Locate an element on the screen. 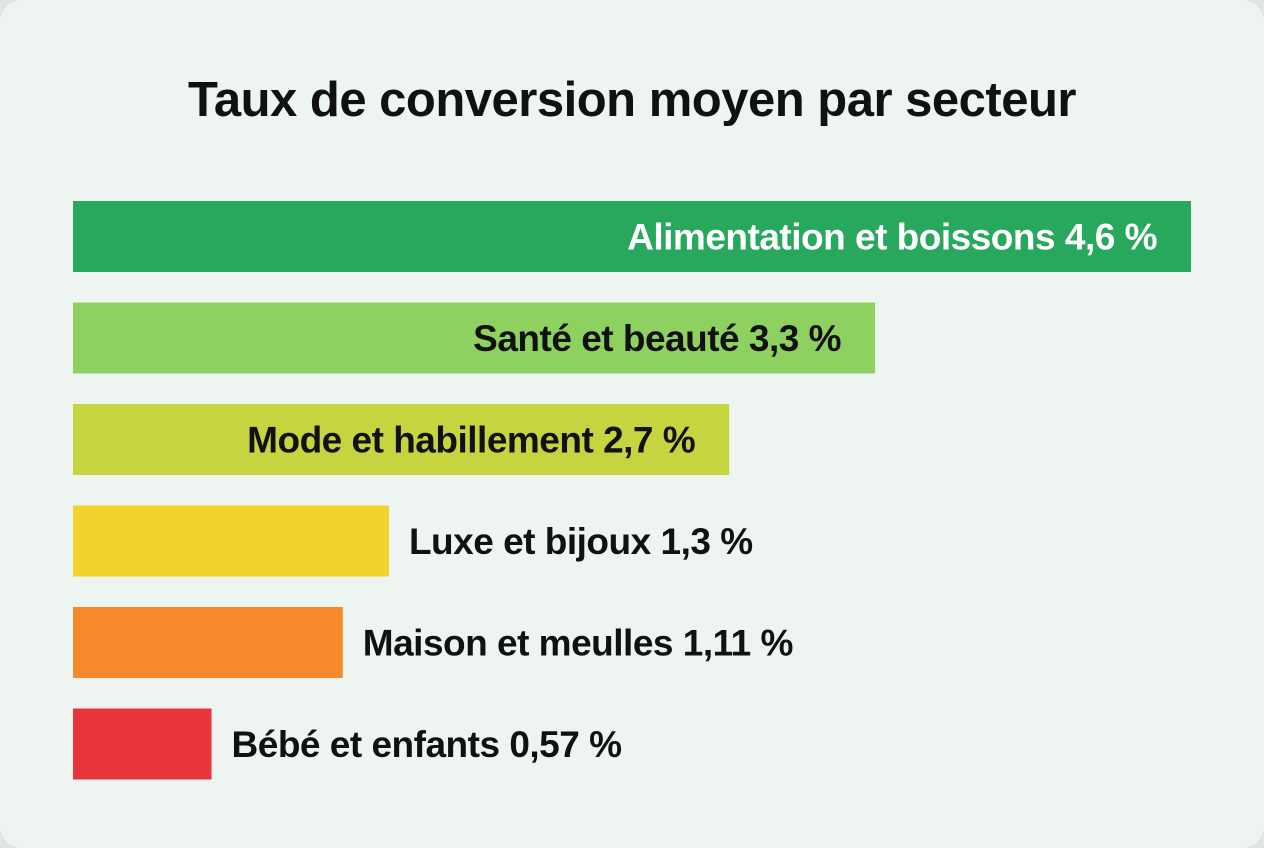 The image size is (1264, 848). bar-label-2: Santé et beauté 3,3 % is located at coordinates (657, 338).